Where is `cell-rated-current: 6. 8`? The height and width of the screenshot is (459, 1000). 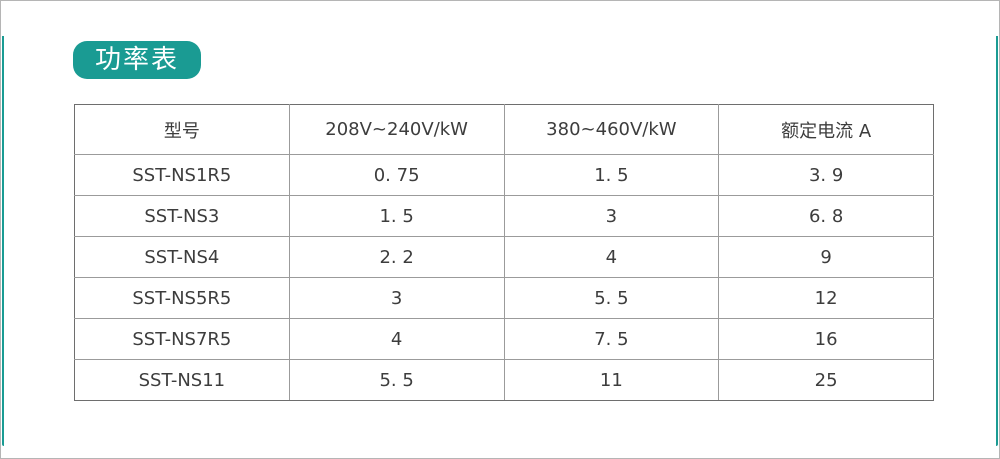 cell-rated-current: 6. 8 is located at coordinates (826, 216).